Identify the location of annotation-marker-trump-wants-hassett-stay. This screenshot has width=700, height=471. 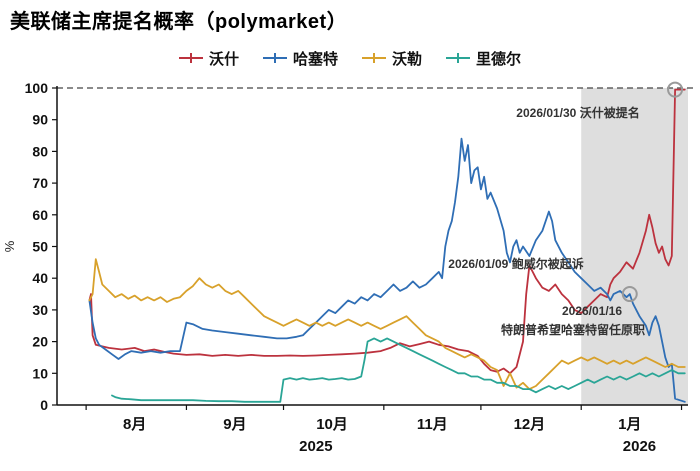
(629, 294).